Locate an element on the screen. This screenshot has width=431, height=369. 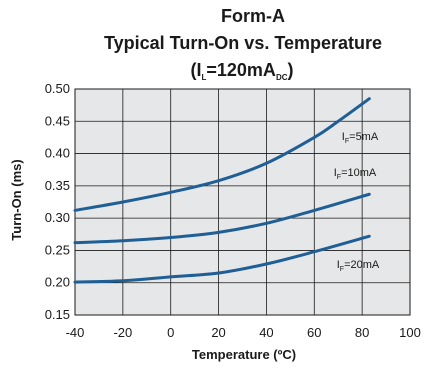
series-label-20ma: IF=20mA is located at coordinates (358, 266).